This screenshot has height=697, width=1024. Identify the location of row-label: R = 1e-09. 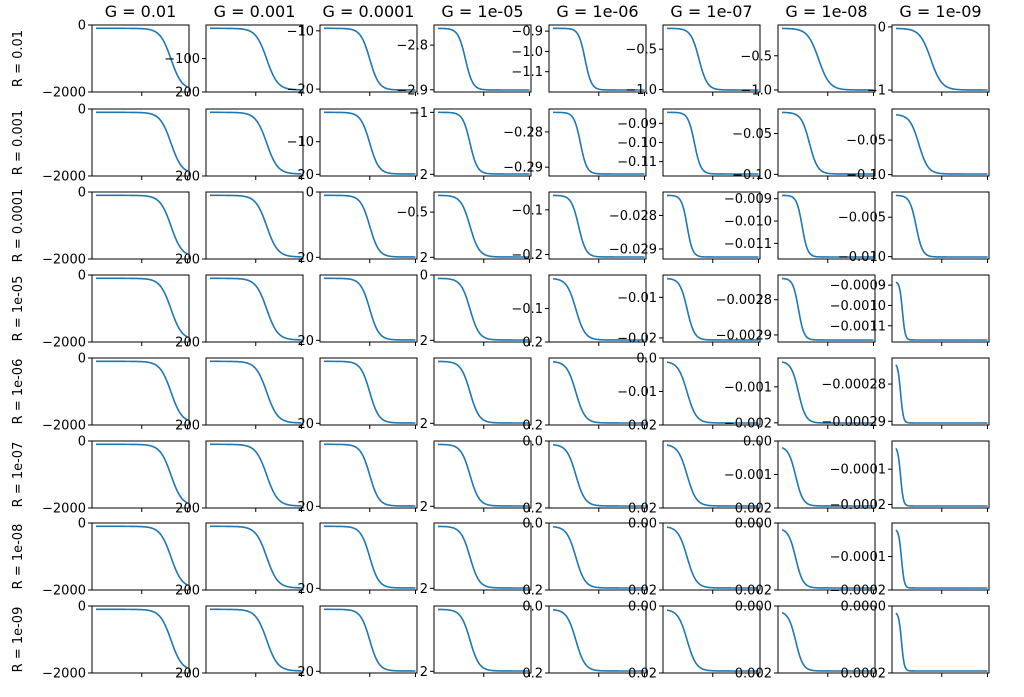
(18, 640).